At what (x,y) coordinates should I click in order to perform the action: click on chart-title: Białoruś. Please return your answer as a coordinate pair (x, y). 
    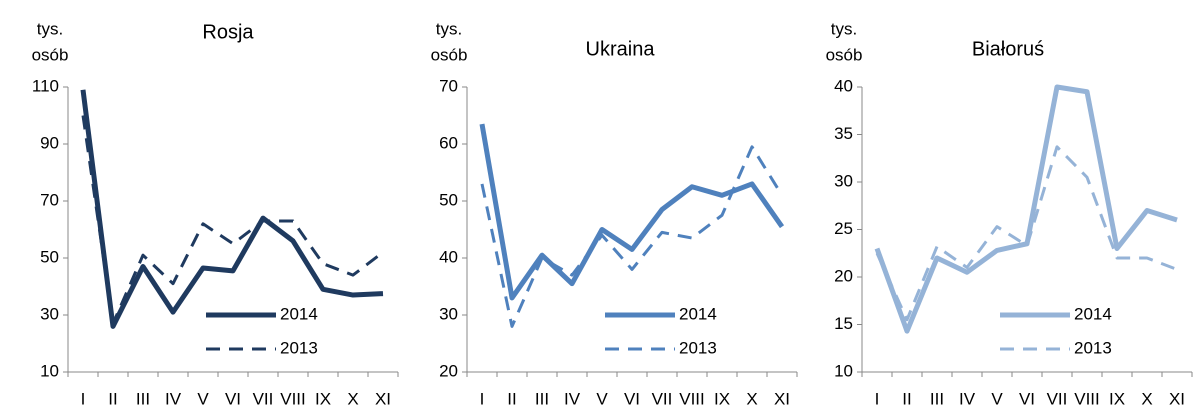
    Looking at the image, I should click on (1008, 49).